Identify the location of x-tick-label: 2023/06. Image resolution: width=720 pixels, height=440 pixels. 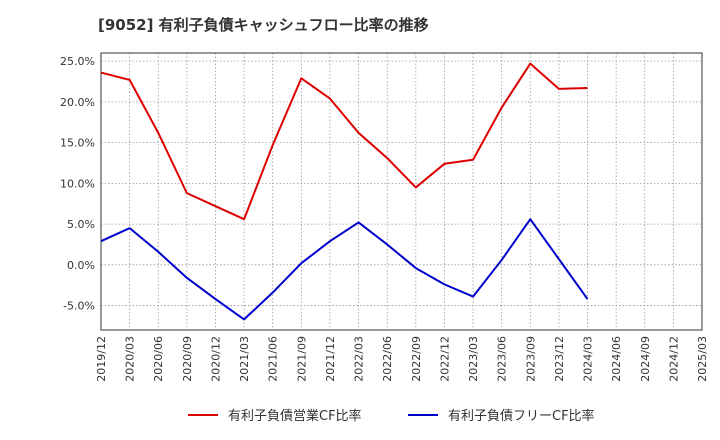
(502, 359).